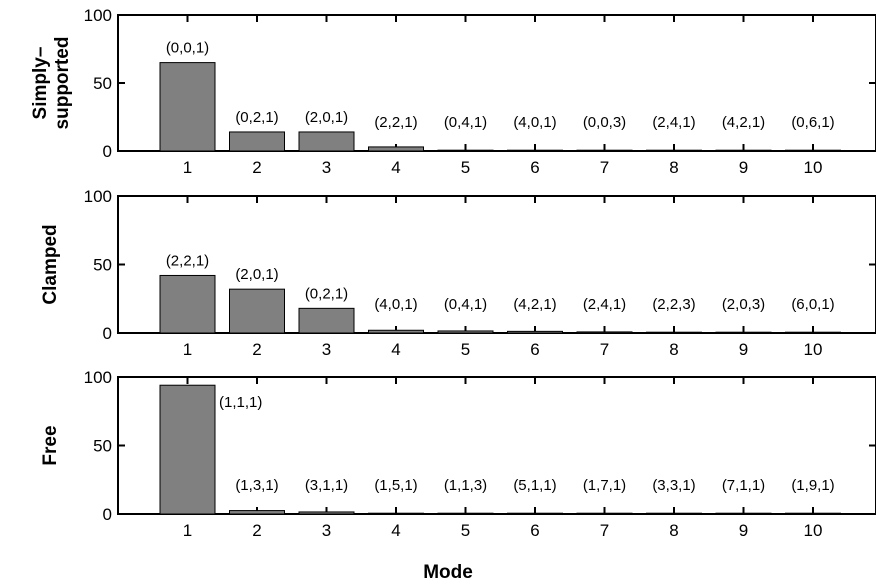  What do you see at coordinates (812, 485) in the screenshot?
I see `bar-value-label: (1,9,1)` at bounding box center [812, 485].